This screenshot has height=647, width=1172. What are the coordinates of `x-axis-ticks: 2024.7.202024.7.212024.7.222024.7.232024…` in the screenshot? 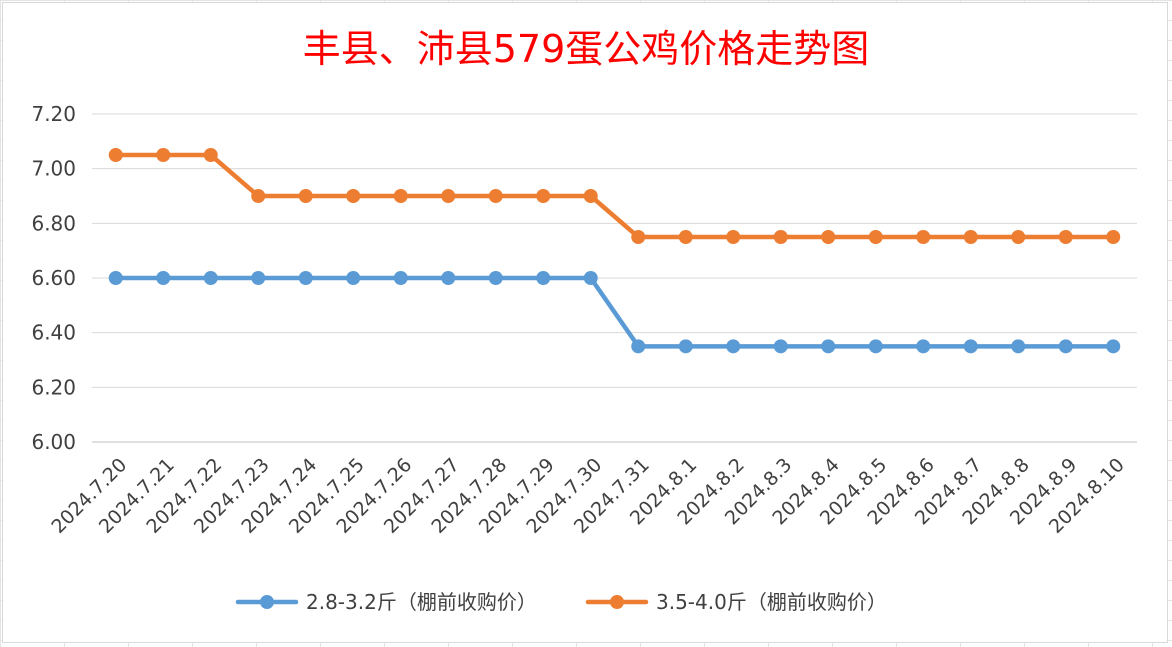 It's located at (587, 496).